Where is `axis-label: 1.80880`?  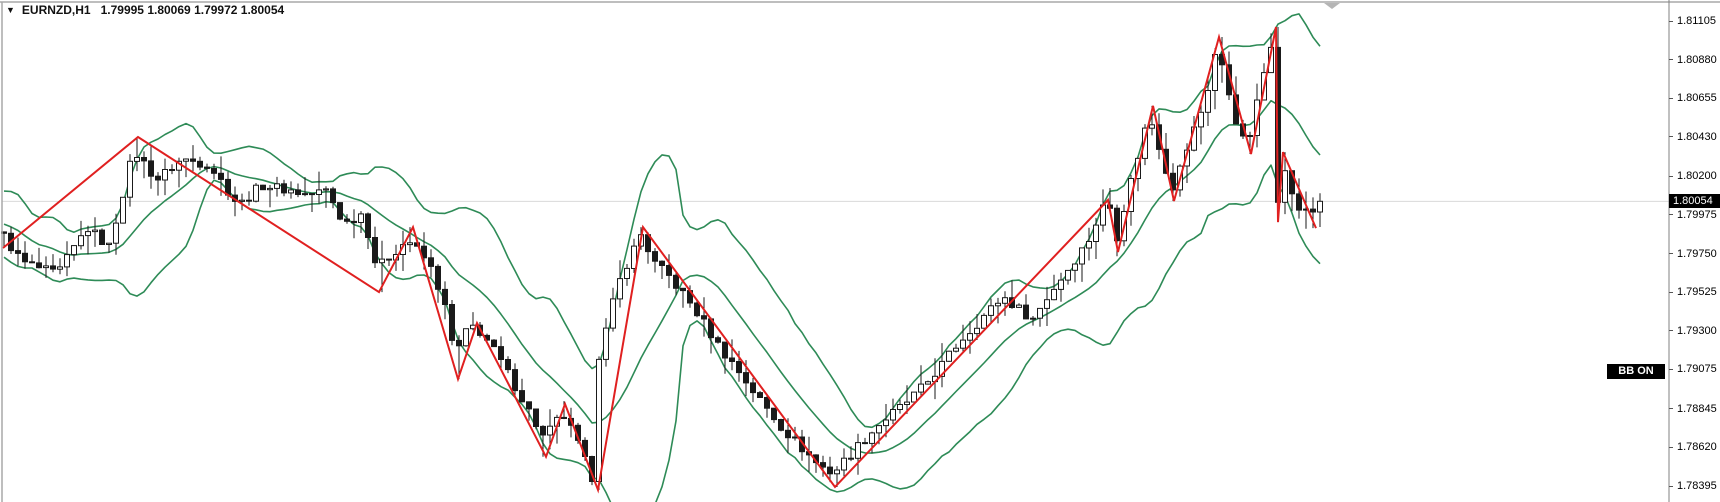
axis-label: 1.80880 is located at coordinates (1697, 59).